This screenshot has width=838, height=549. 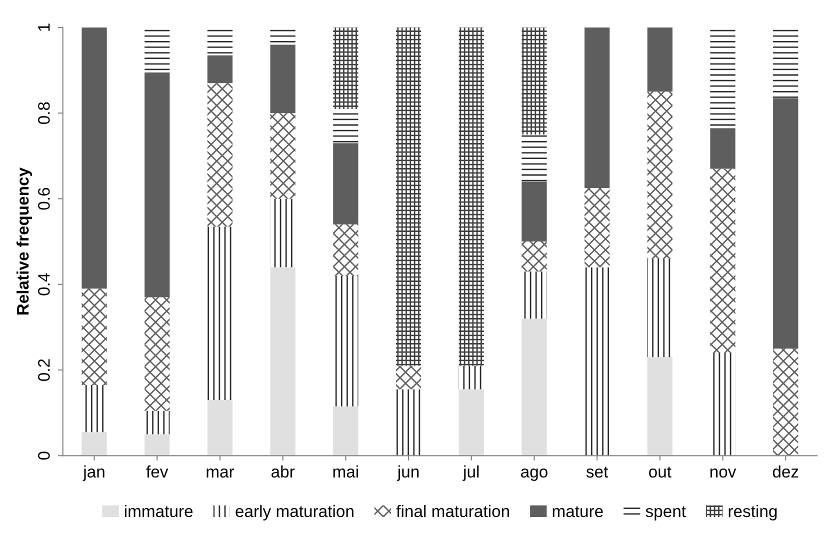 I want to click on legend-label: immature, so click(x=158, y=511).